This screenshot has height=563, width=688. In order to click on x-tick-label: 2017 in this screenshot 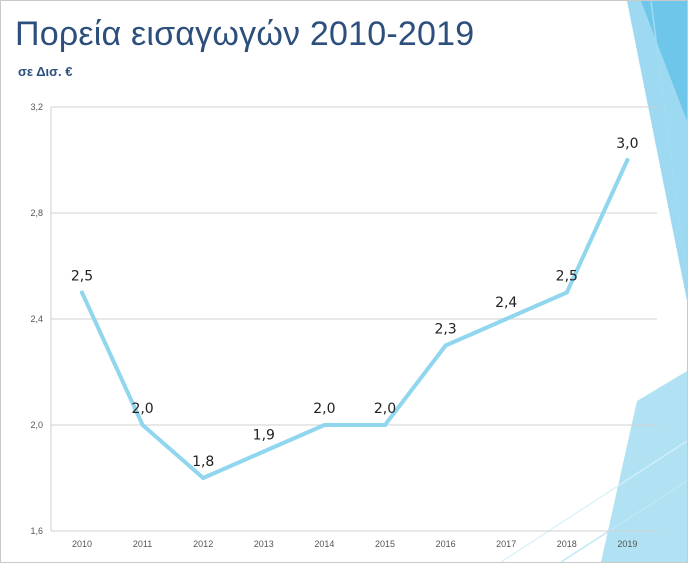, I will do `click(506, 544)`.